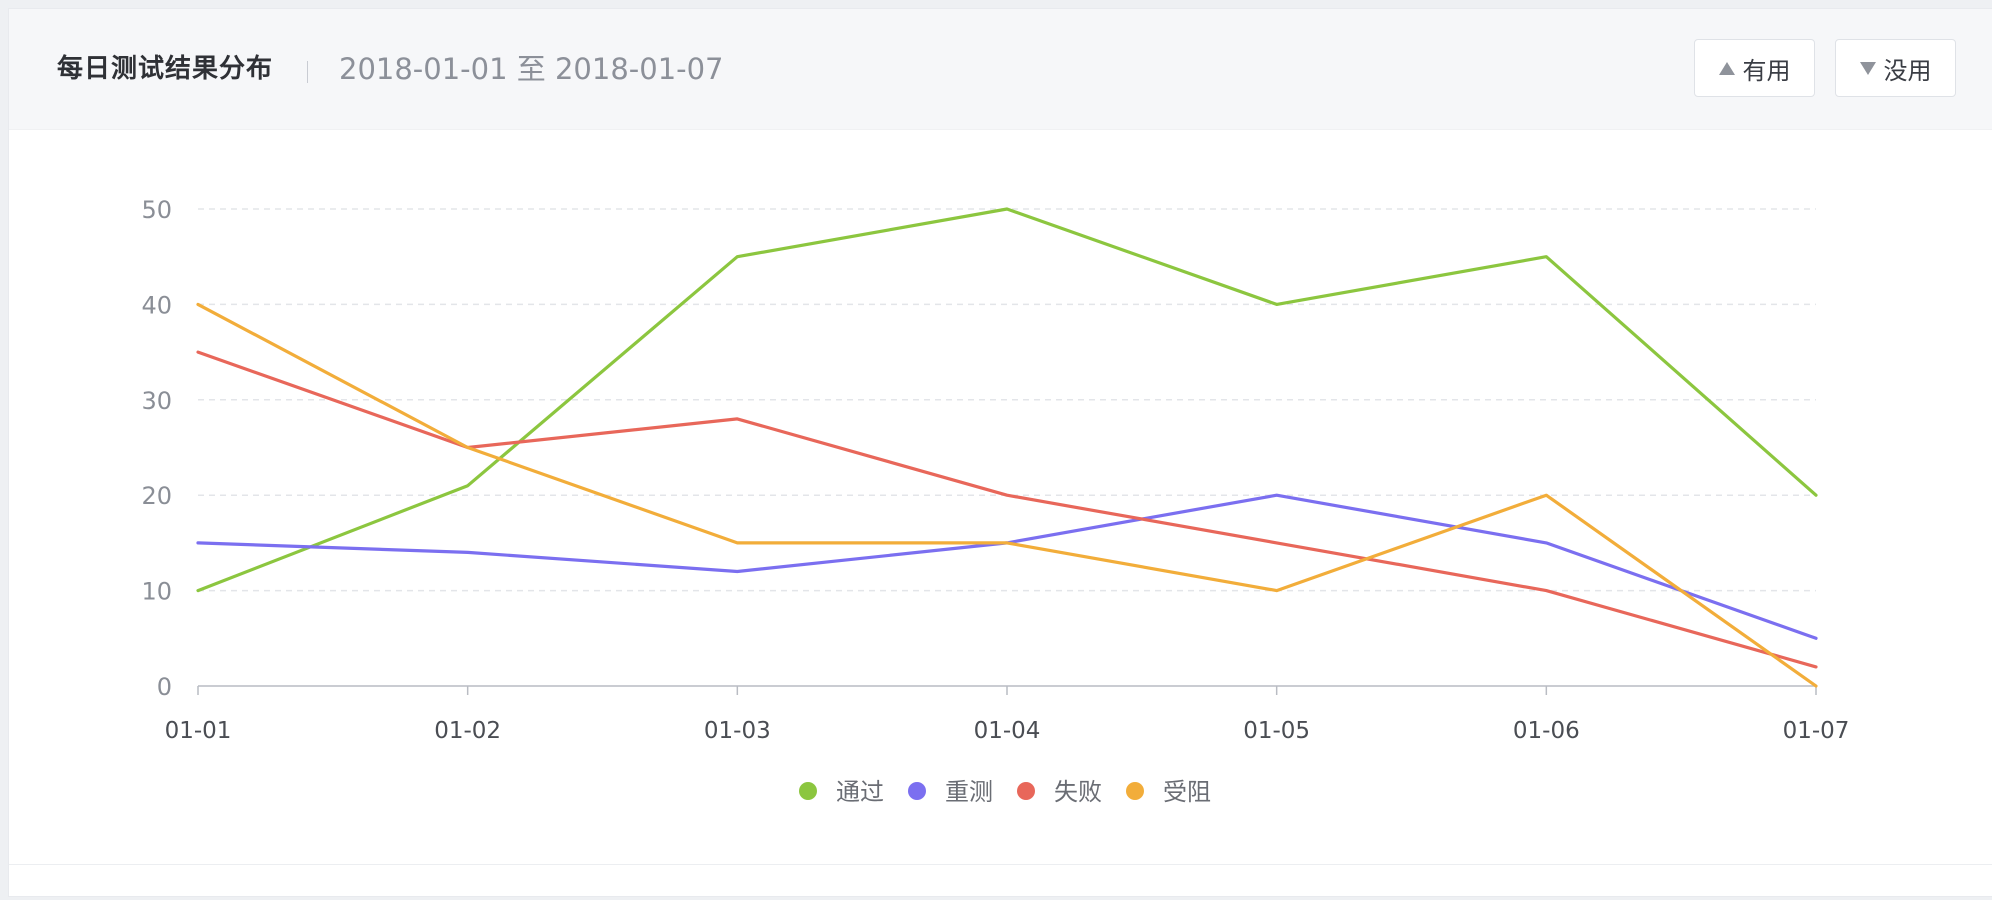 Image resolution: width=1992 pixels, height=900 pixels. Describe the element at coordinates (198, 731) in the screenshot. I see `x-tick-label: 01-01` at that location.